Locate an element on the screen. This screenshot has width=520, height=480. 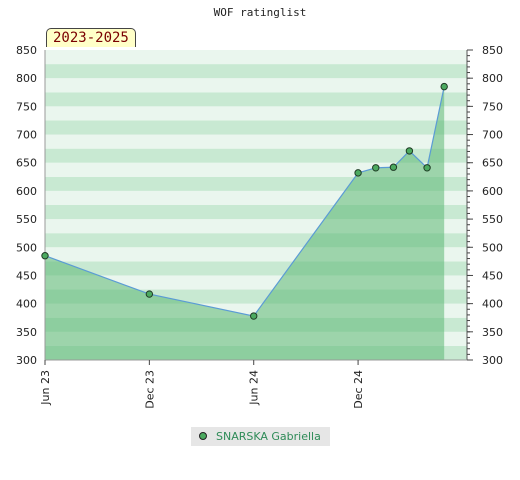
y-tick-label-left: 300 is located at coordinates (26, 360).